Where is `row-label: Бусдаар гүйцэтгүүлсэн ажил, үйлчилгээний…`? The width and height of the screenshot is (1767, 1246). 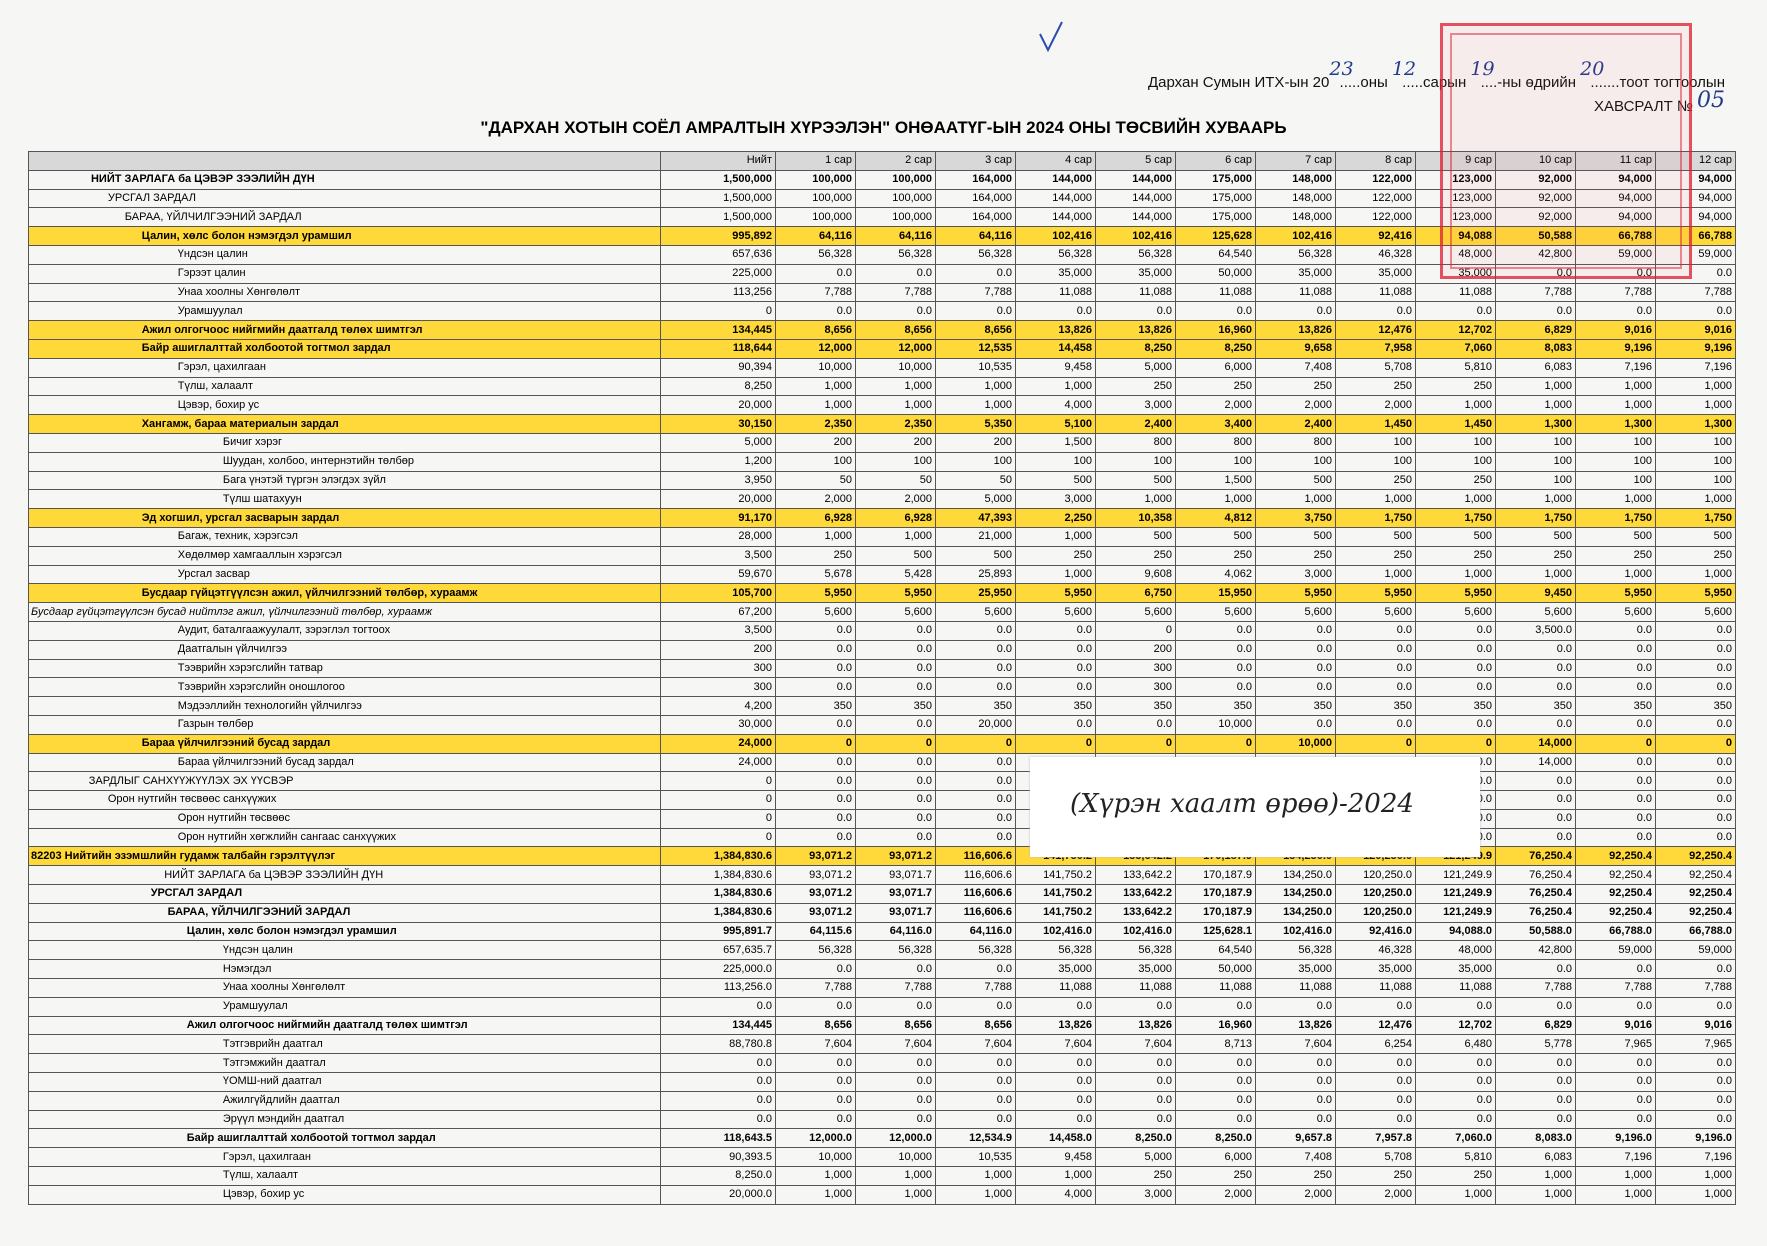
row-label: Бусдаар гүйцэтгүүлсэн ажил, үйлчилгээний… is located at coordinates (344, 593).